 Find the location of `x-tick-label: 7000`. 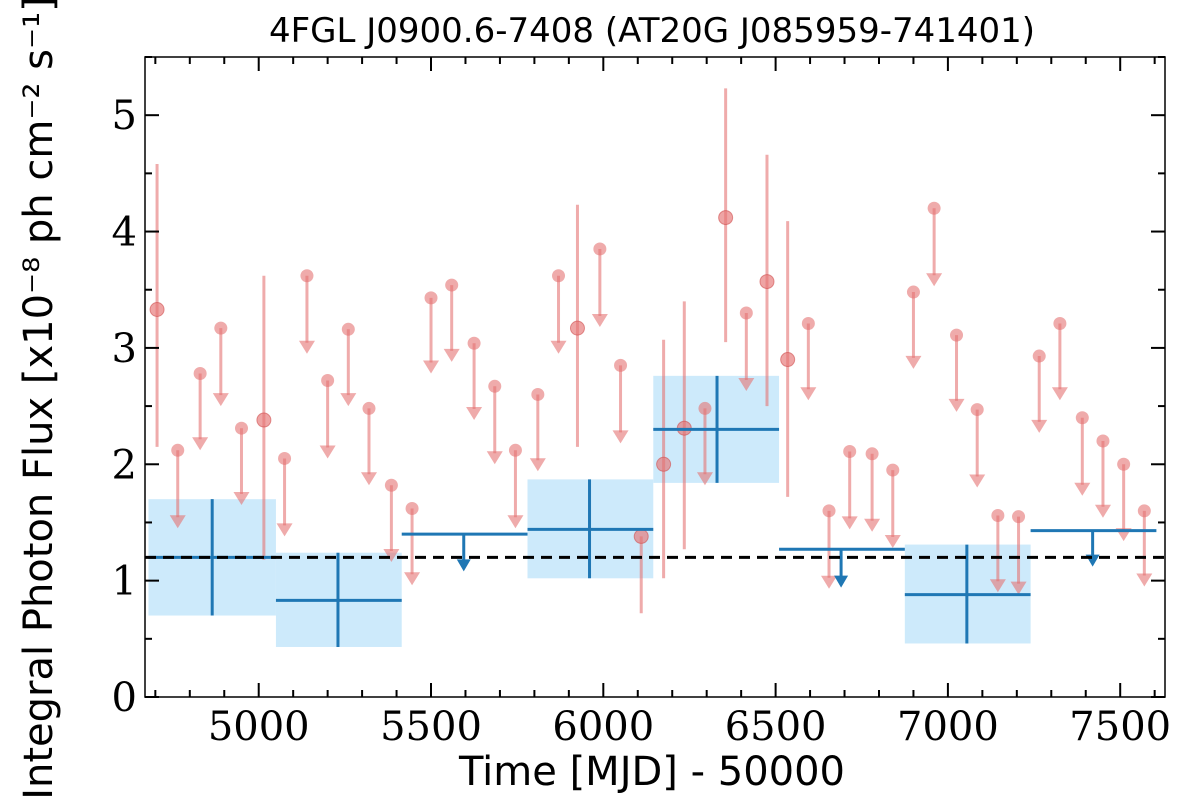

x-tick-label: 7000 is located at coordinates (948, 727).